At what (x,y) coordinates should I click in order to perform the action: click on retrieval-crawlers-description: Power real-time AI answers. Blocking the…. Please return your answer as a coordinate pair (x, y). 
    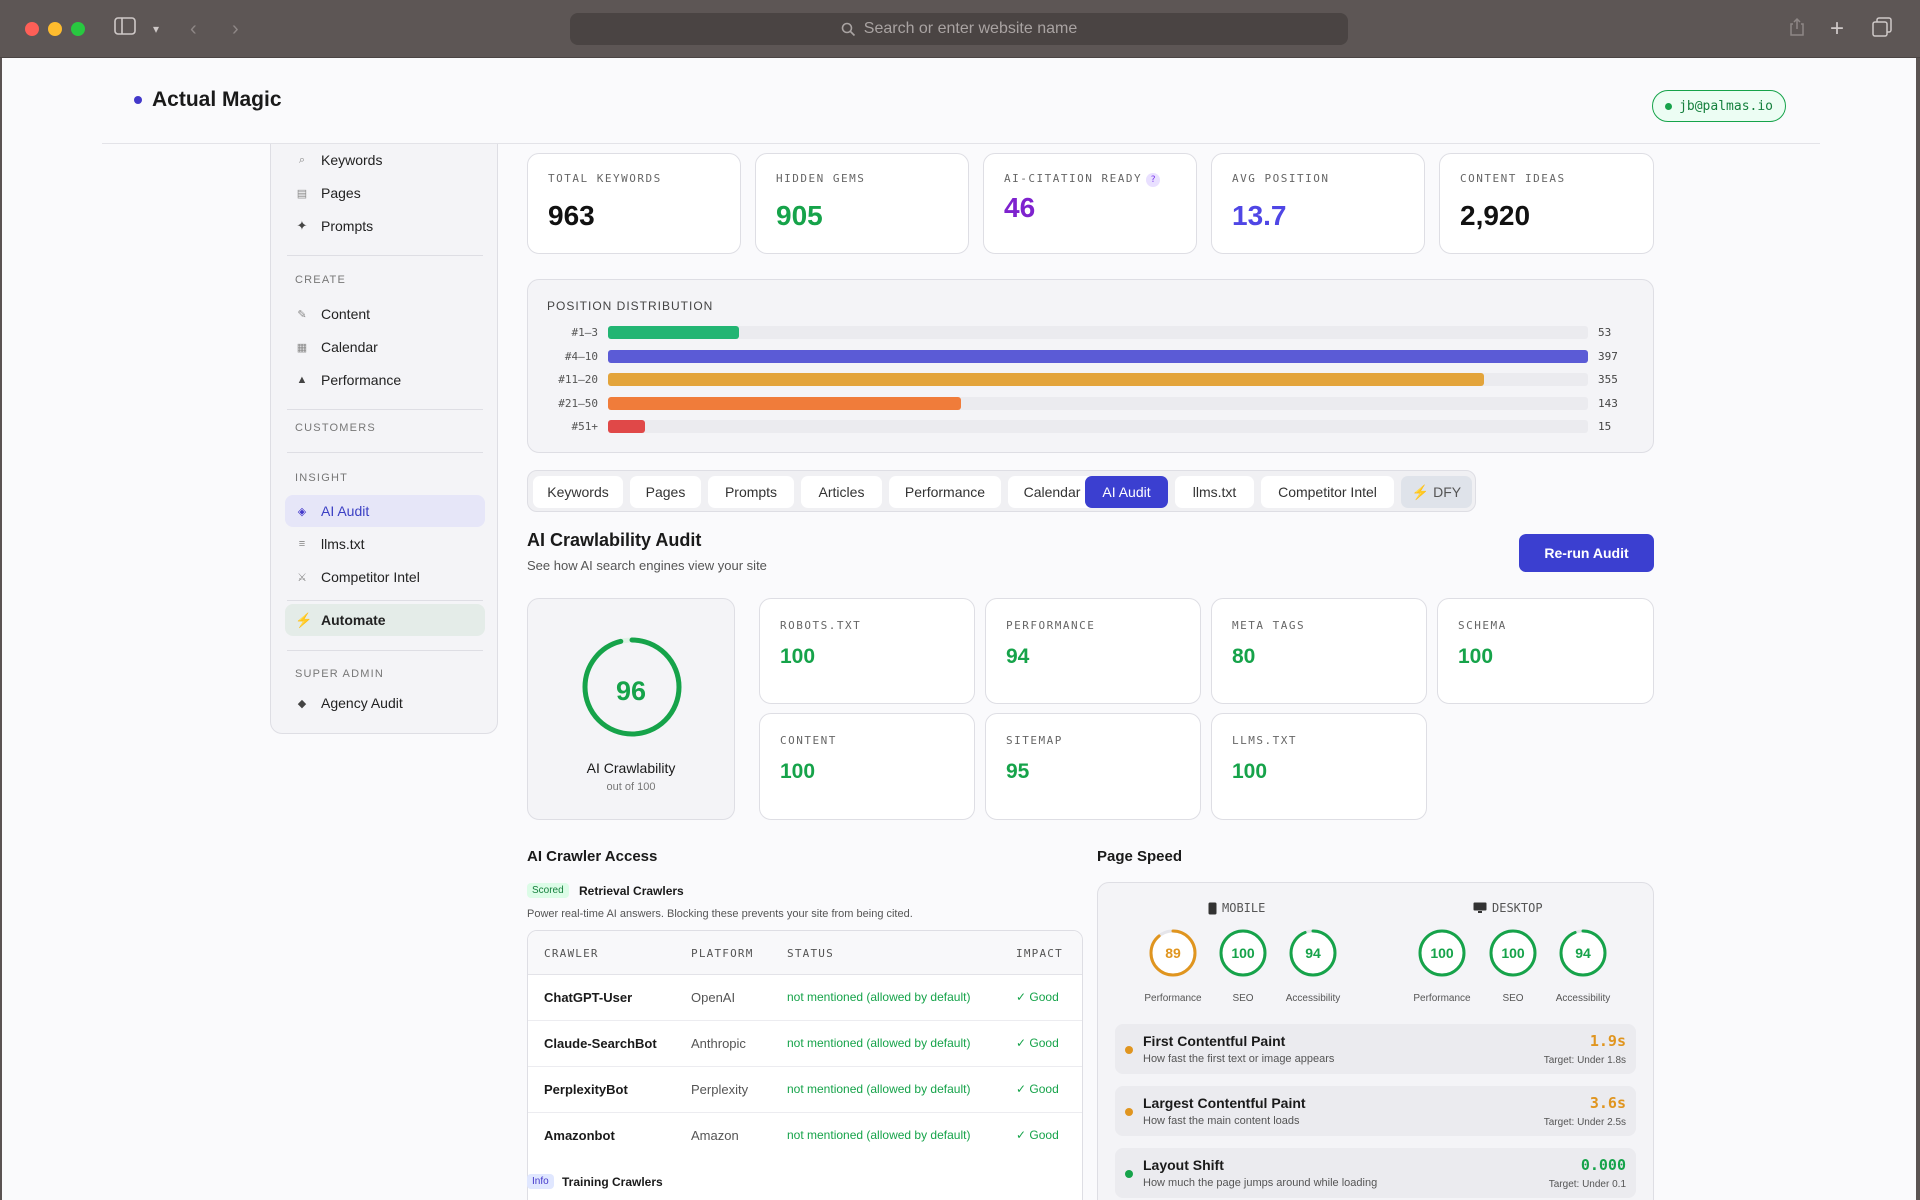
    Looking at the image, I should click on (720, 914).